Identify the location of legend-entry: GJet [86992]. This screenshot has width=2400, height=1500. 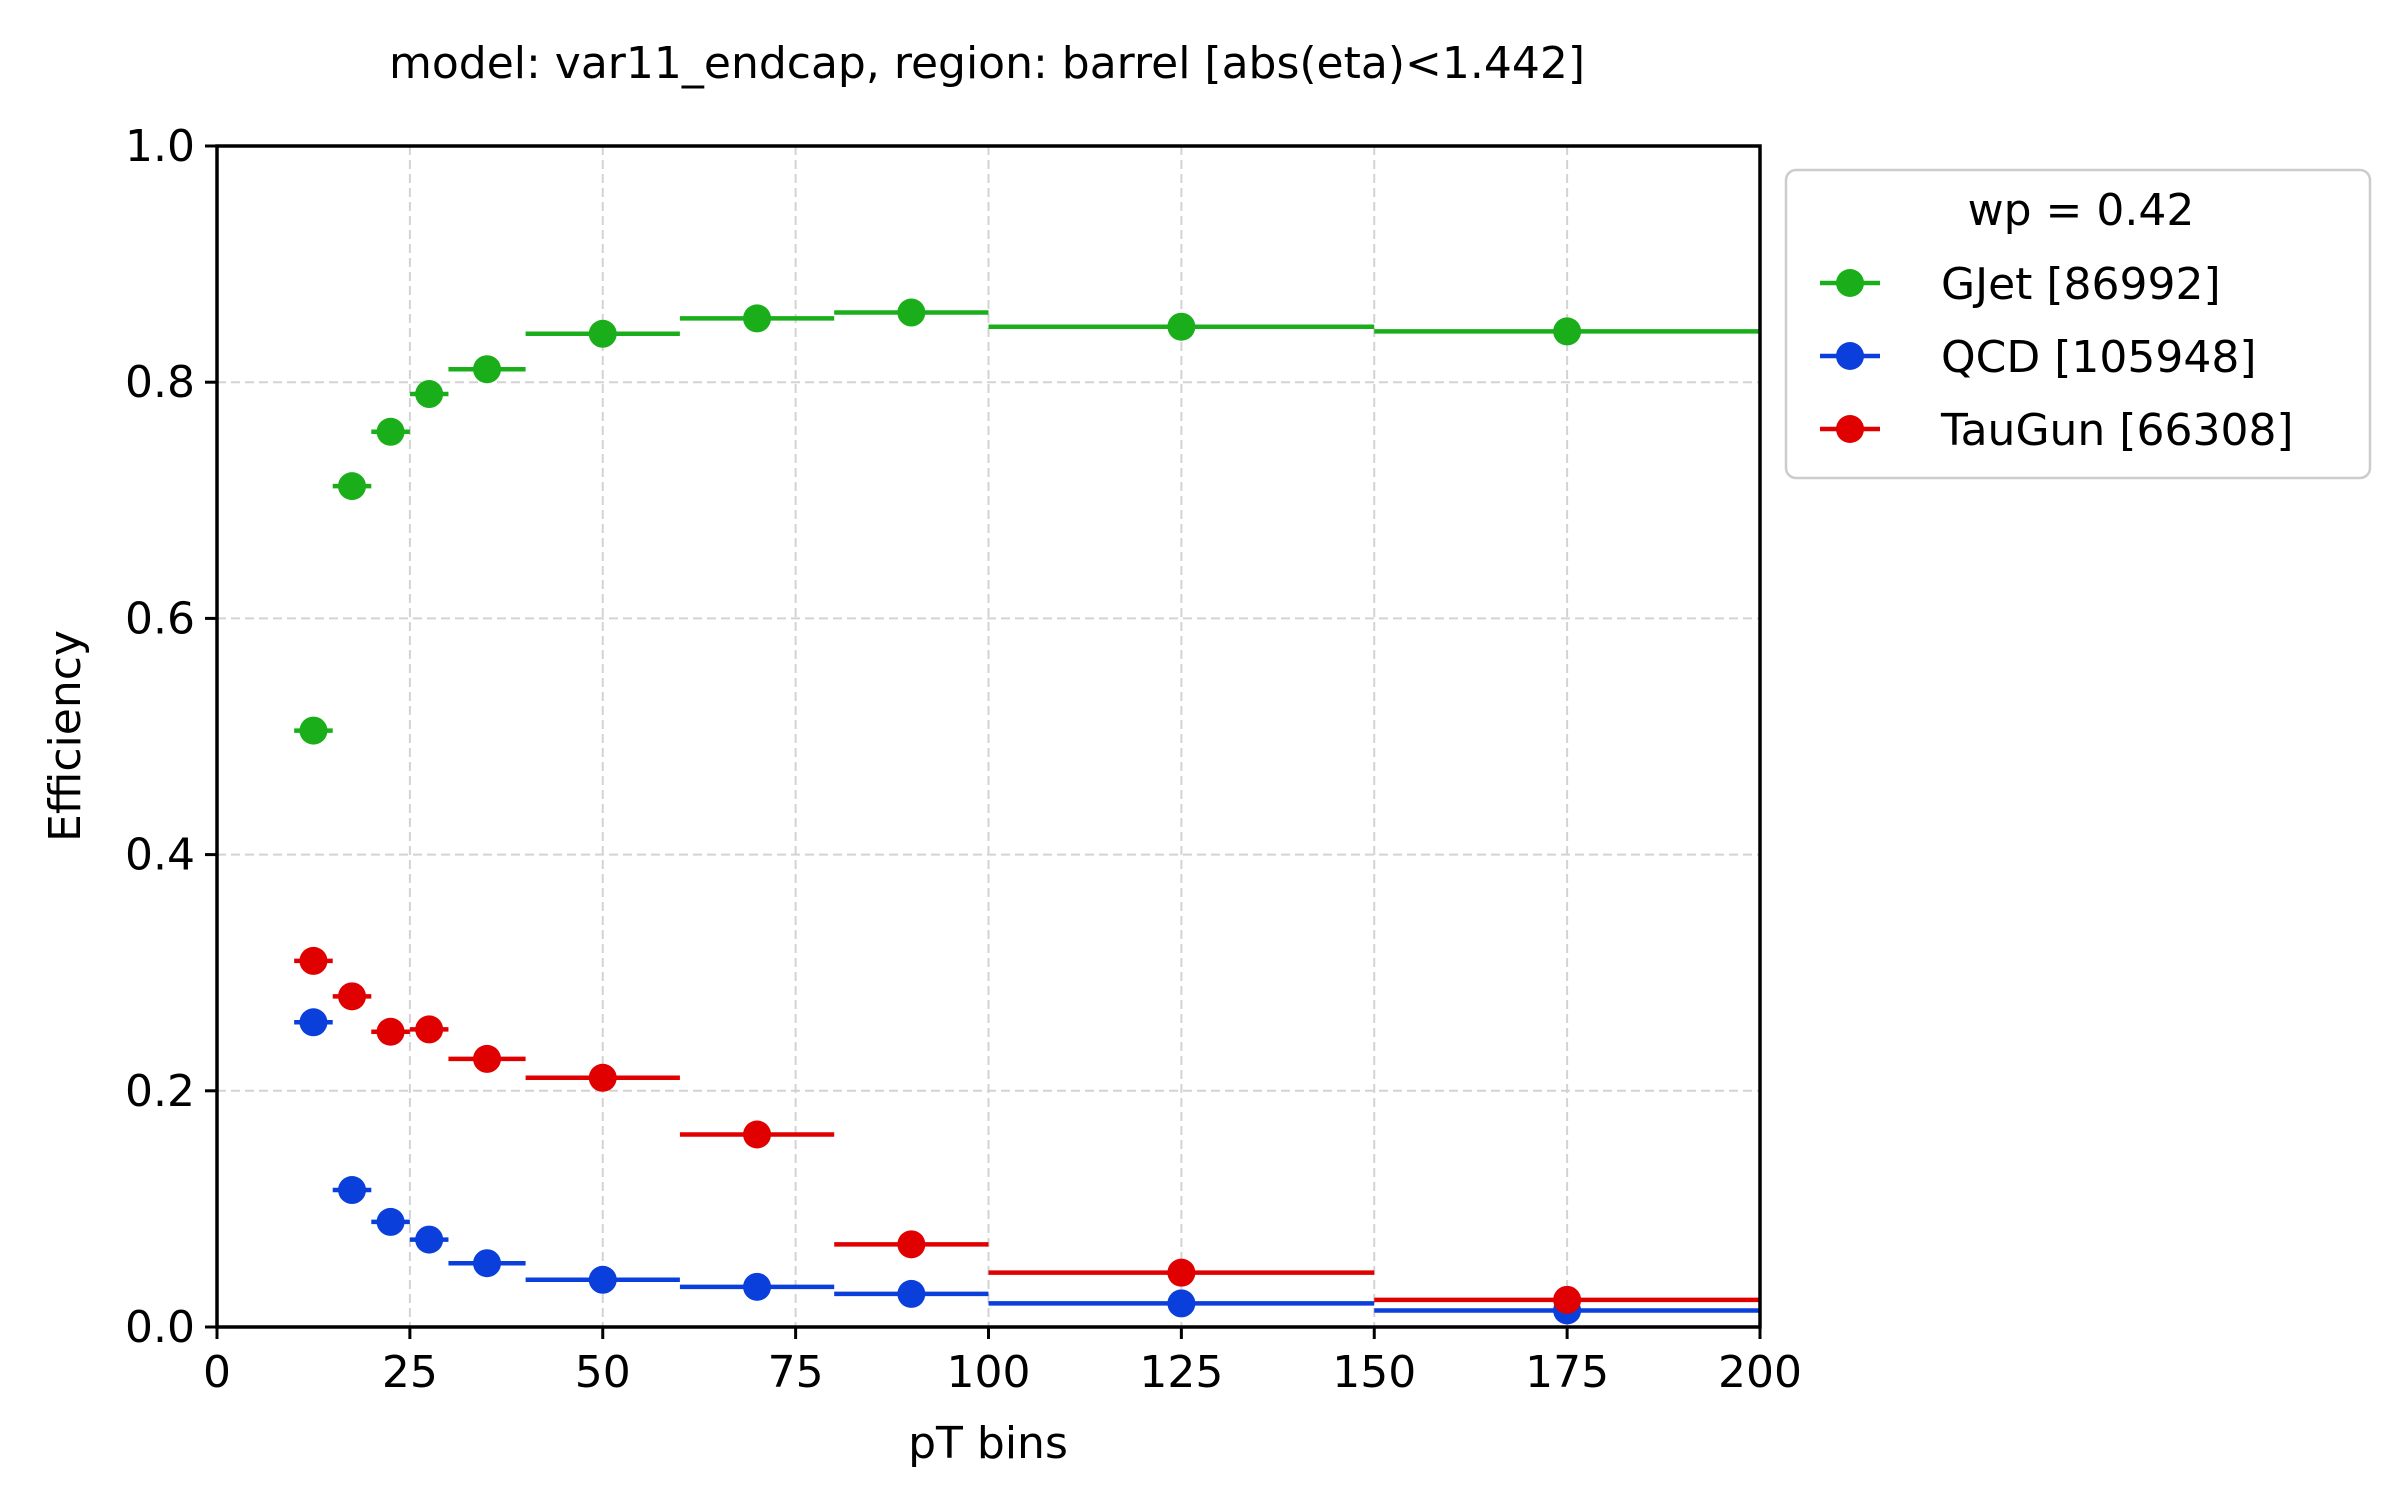
(2020, 284).